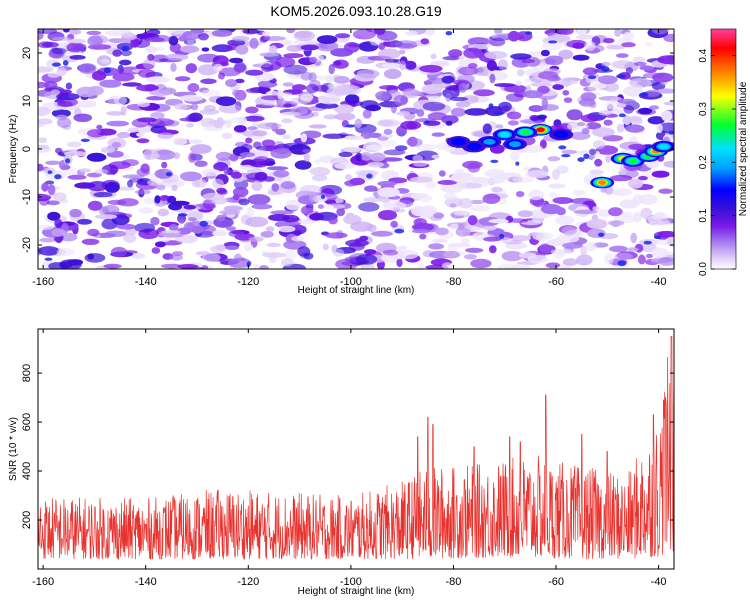 Image resolution: width=750 pixels, height=600 pixels. Describe the element at coordinates (43, 582) in the screenshot. I see `snr-x-tick-label: -160` at that location.